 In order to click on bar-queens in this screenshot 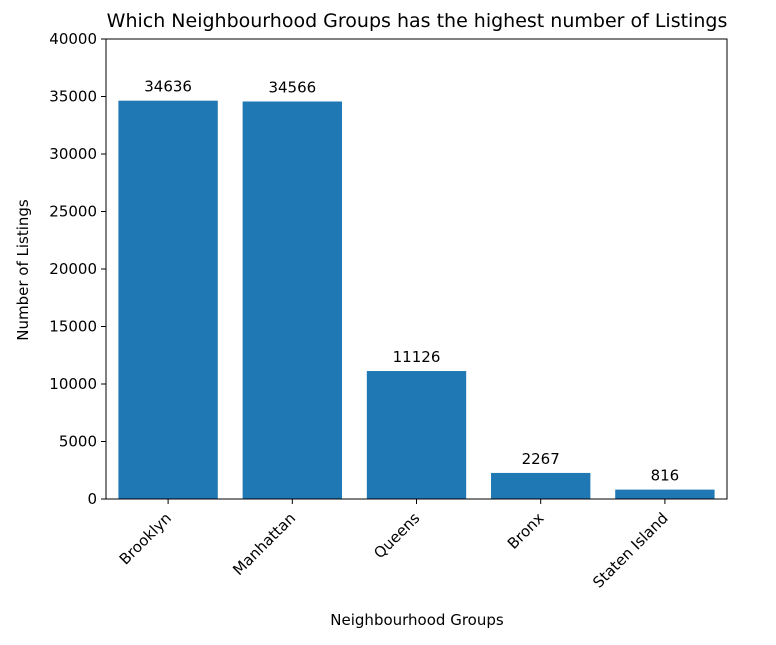, I will do `click(416, 435)`.